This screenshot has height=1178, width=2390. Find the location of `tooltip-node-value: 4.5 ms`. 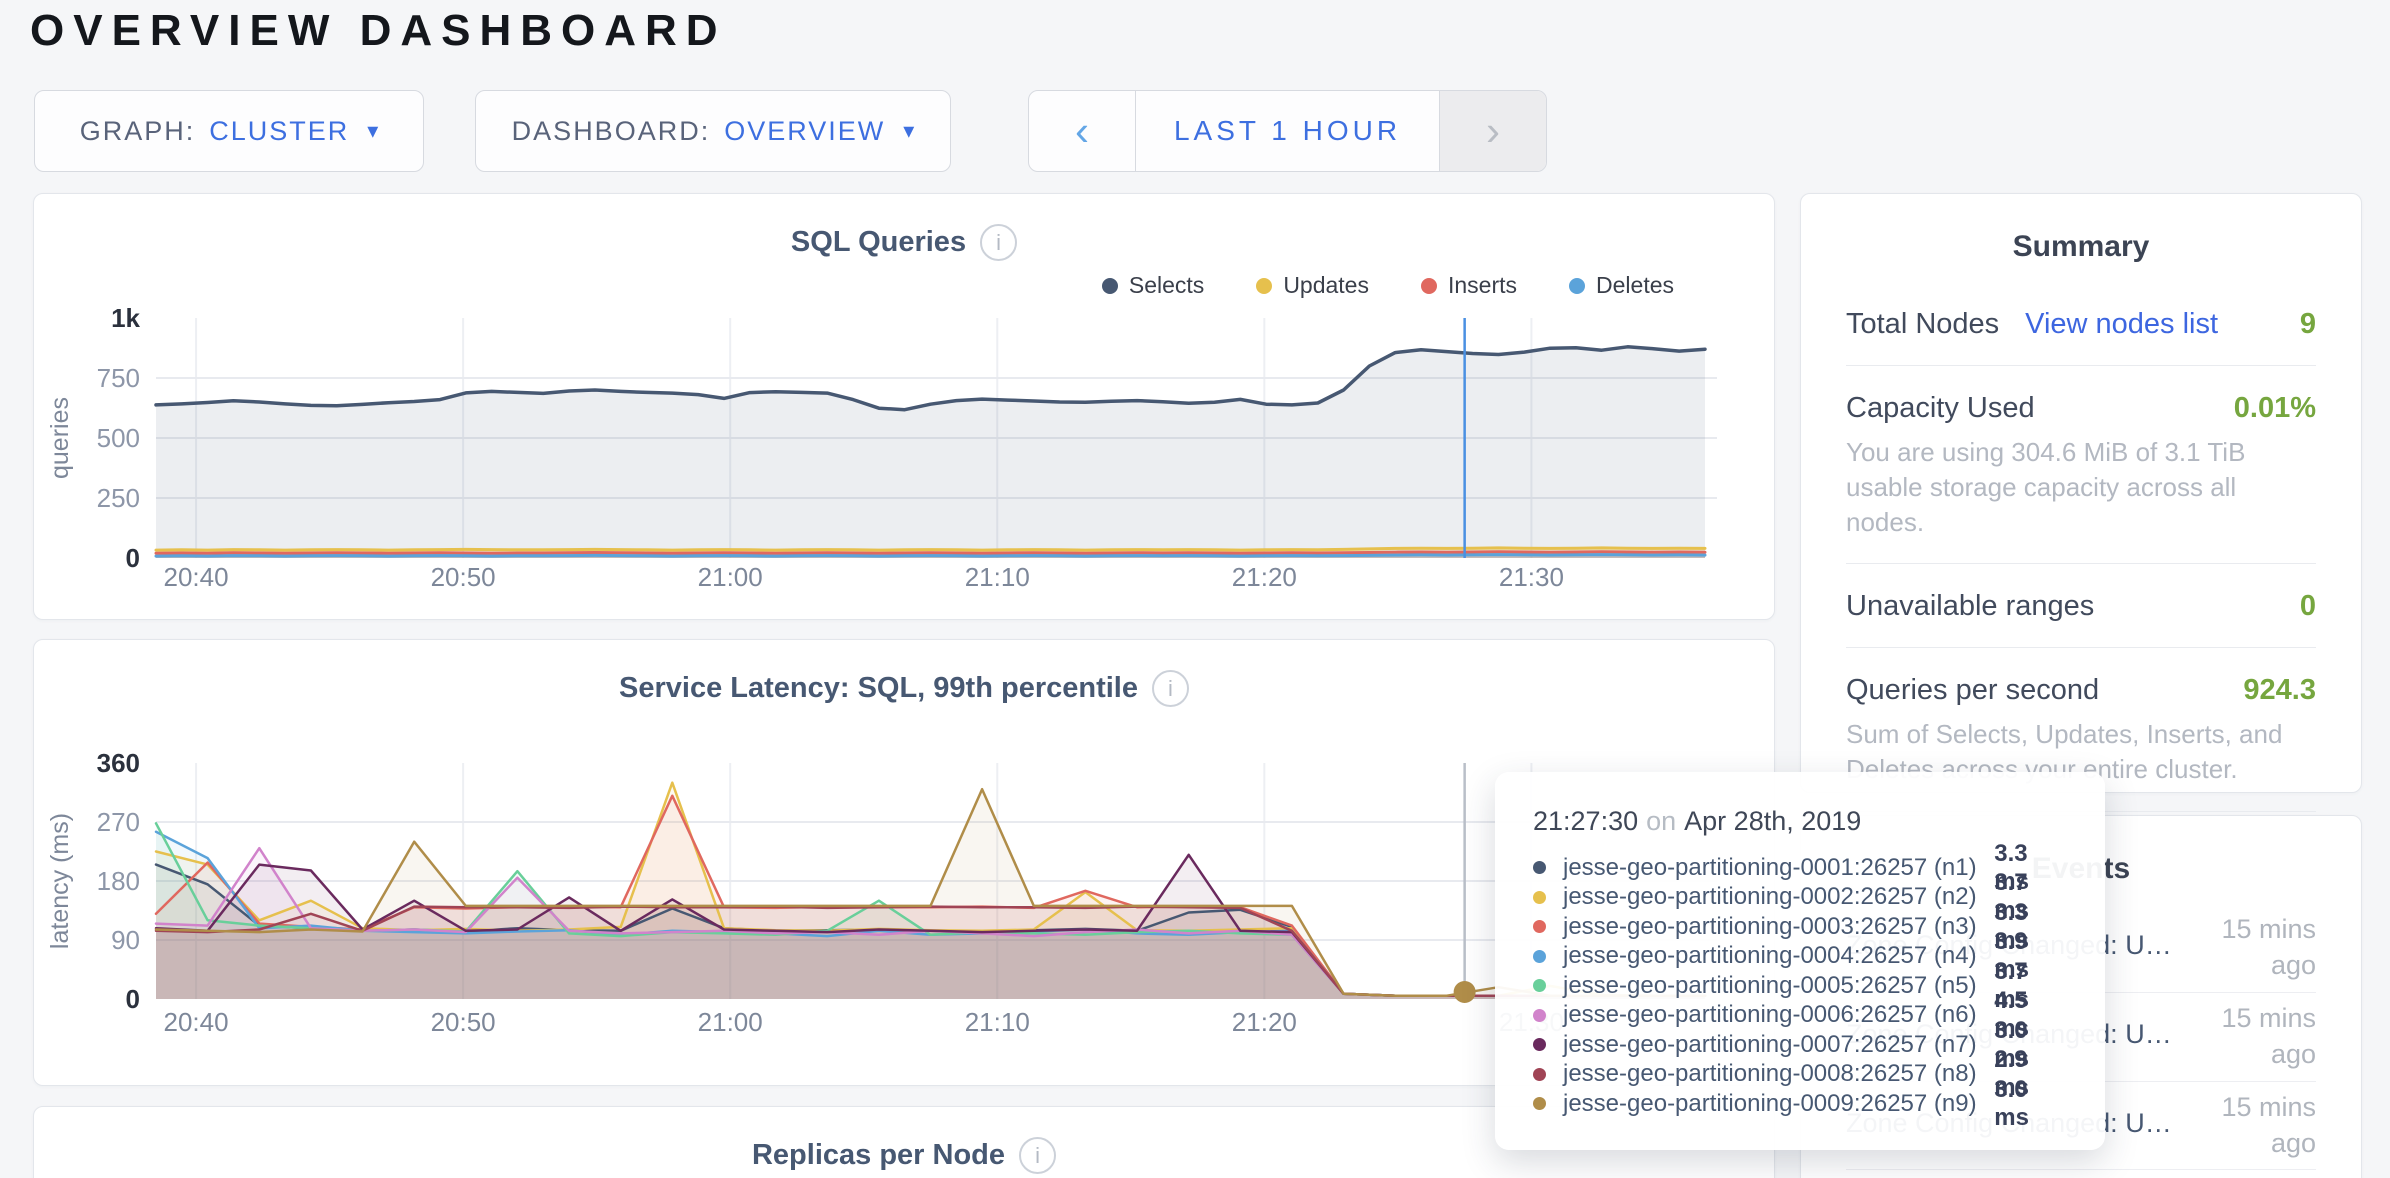

tooltip-node-value: 4.5 ms is located at coordinates (2011, 1015).